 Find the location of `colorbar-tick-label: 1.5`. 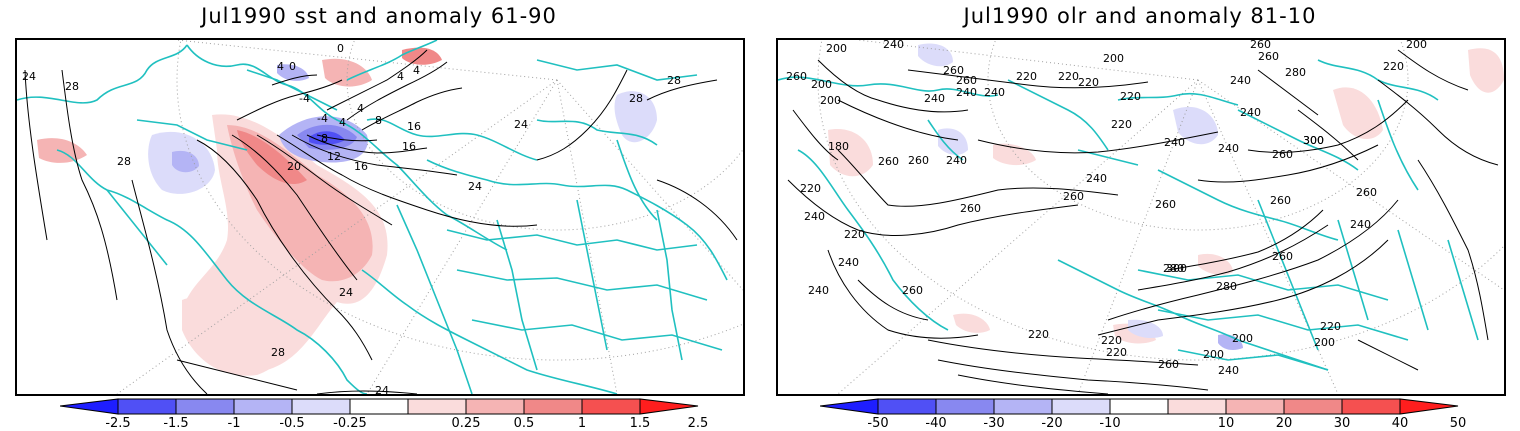

colorbar-tick-label: 1.5 is located at coordinates (640, 423).